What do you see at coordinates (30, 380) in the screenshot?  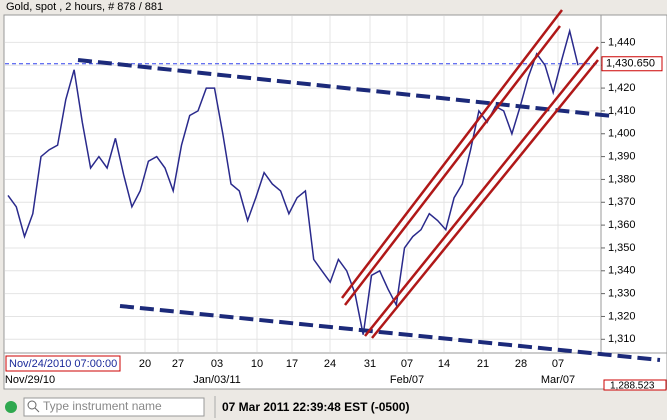 I see `x-major-label: Nov/29/10` at bounding box center [30, 380].